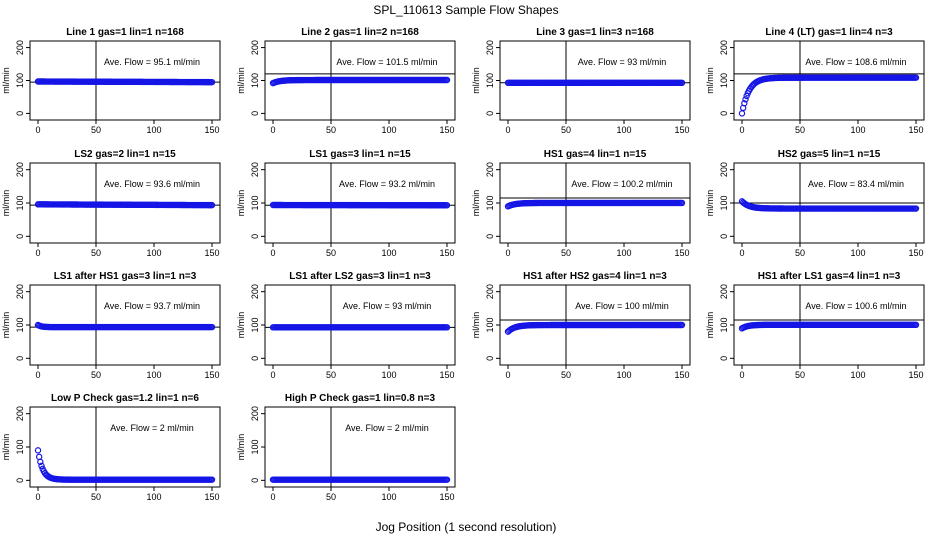 This screenshot has height=540, width=936. Describe the element at coordinates (595, 32) in the screenshot. I see `panel-title: Line 3 gas=1 lin=3 n=168` at that location.